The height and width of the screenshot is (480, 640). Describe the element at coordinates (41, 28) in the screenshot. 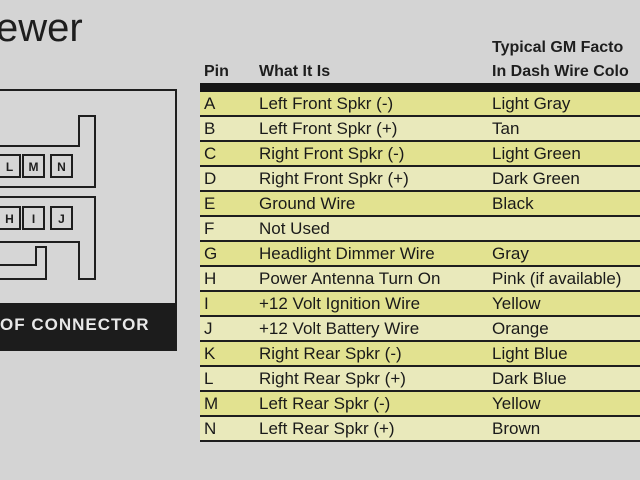

I see `page-title: ewer` at that location.